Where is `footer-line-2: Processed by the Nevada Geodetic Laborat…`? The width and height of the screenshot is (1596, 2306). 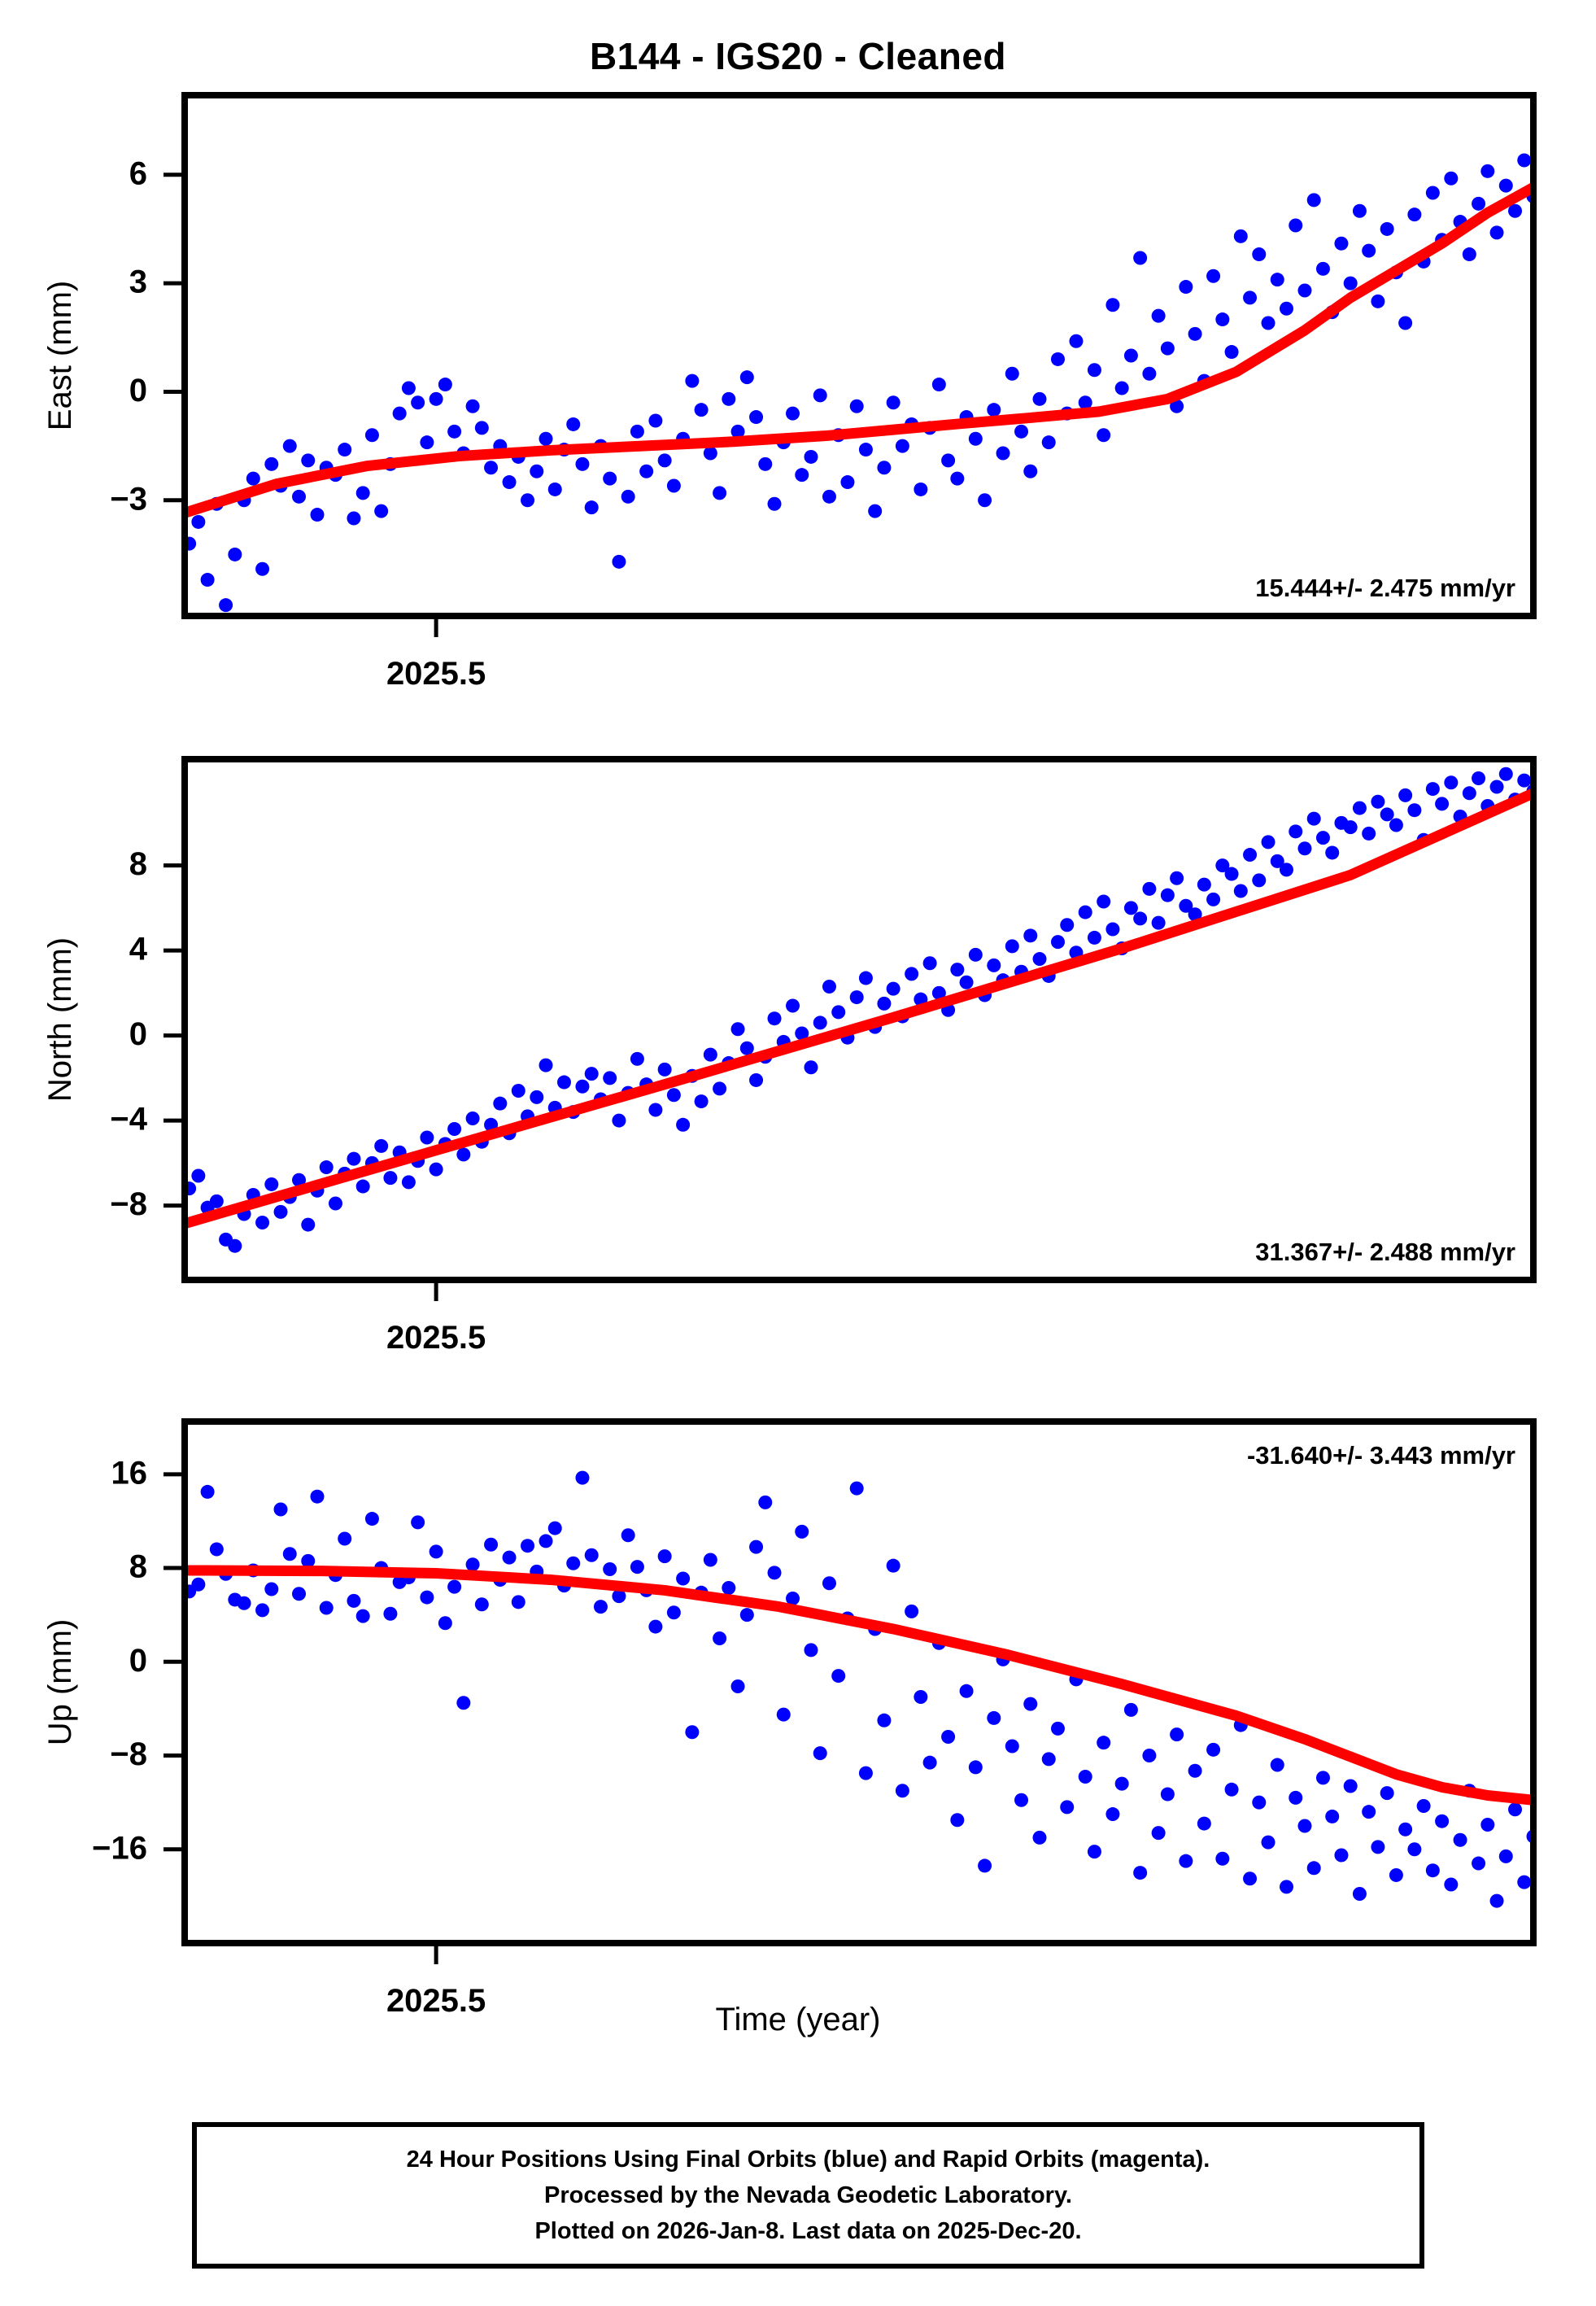 footer-line-2: Processed by the Nevada Geodetic Laborat… is located at coordinates (808, 2195).